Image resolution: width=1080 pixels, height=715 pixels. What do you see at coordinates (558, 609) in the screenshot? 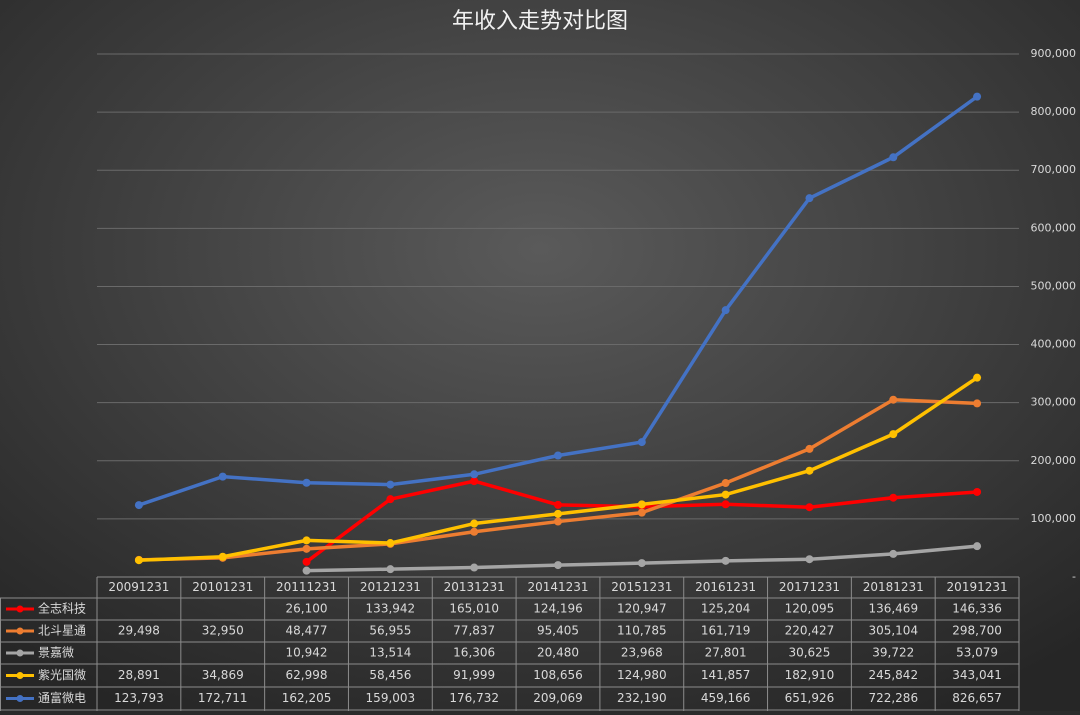
I see `table-cell: 124,196` at bounding box center [558, 609].